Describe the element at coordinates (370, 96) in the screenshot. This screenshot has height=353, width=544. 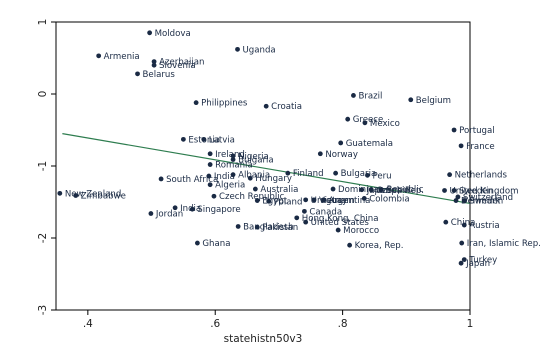
I see `data-point-label: Brazil` at that location.